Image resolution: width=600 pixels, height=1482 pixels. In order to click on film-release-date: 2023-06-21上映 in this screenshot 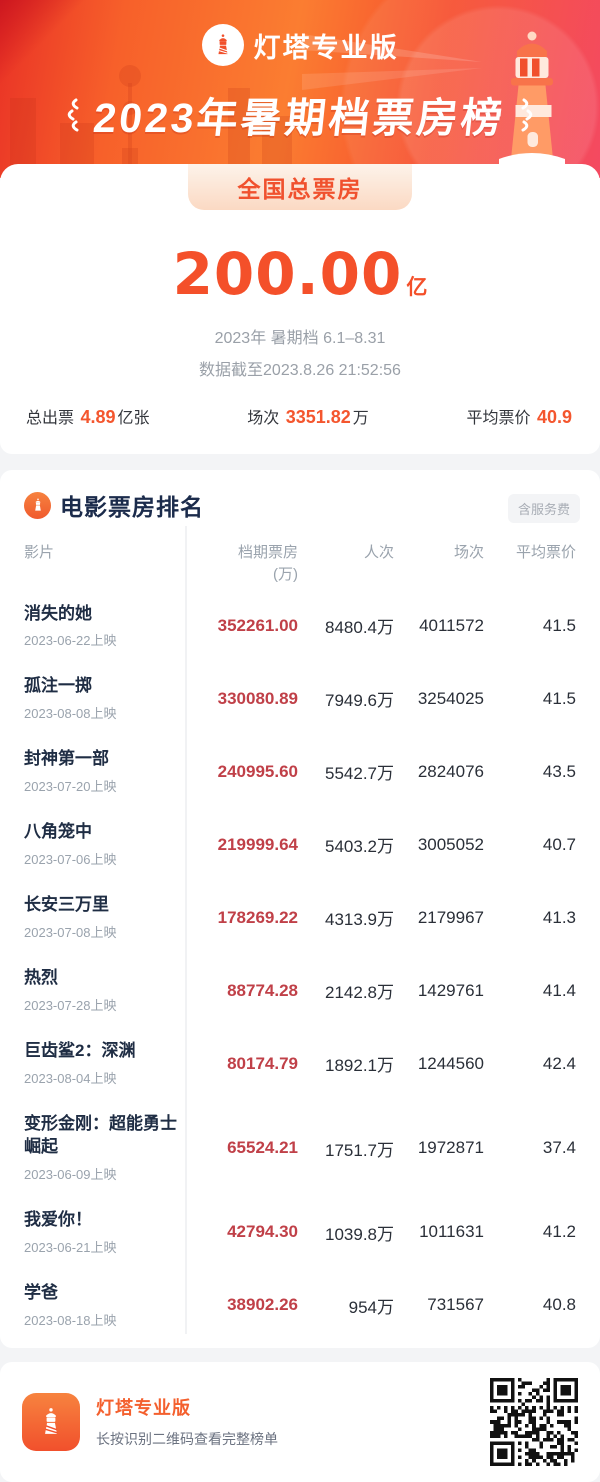, I will do `click(70, 1247)`.